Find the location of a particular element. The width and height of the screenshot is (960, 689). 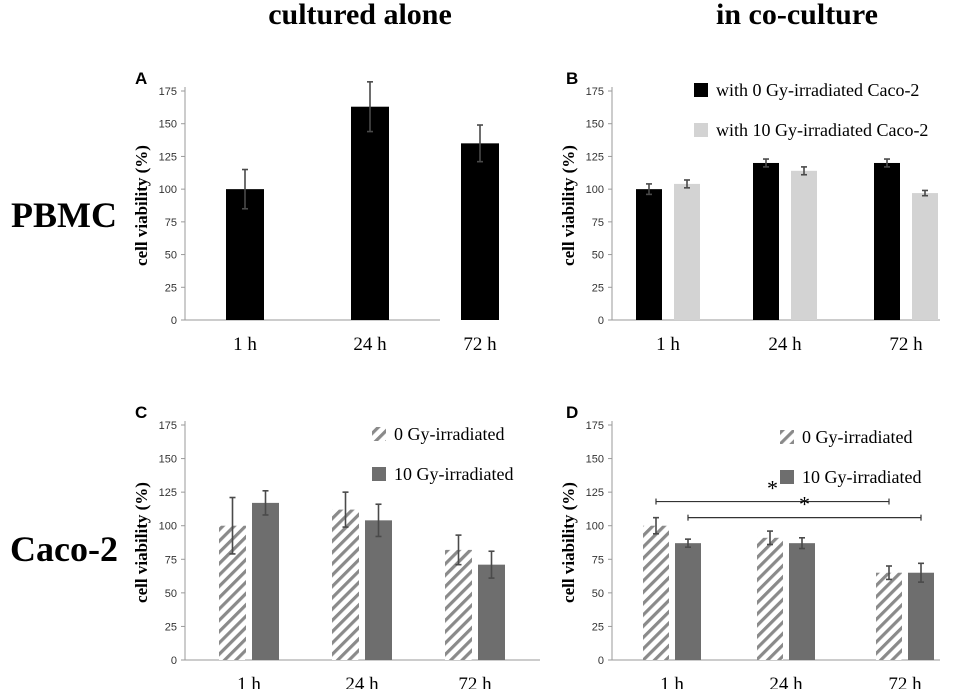

legend-label: with 0 Gy-irradiated Caco-2 is located at coordinates (817, 90).